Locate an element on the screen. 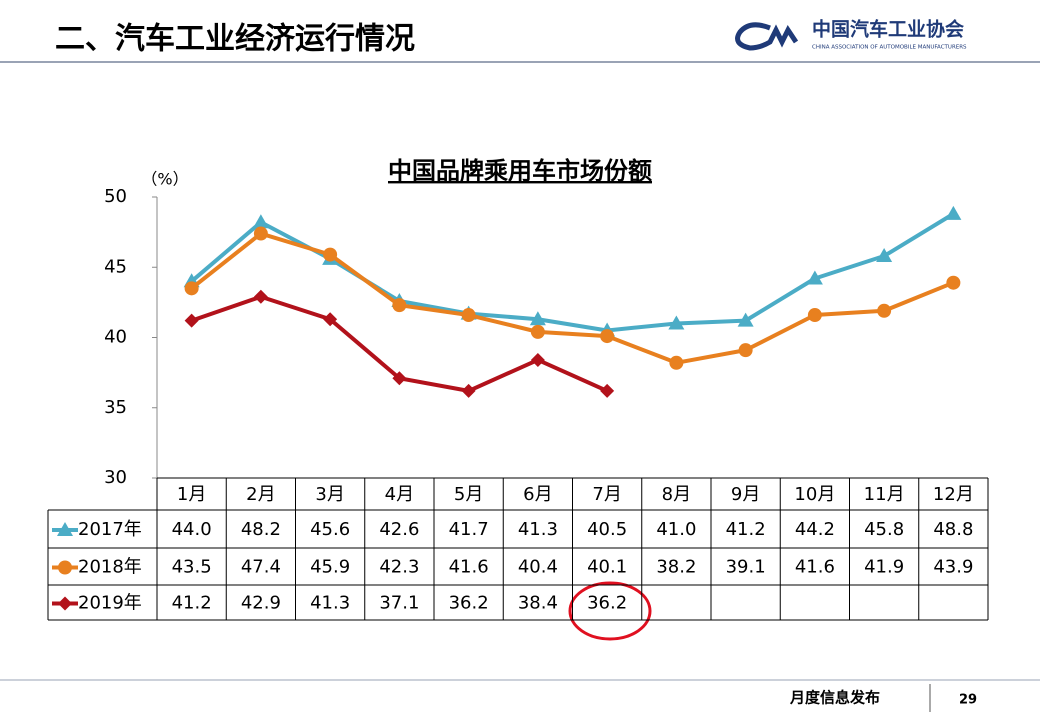  table-cell: 42.9 is located at coordinates (261, 603).